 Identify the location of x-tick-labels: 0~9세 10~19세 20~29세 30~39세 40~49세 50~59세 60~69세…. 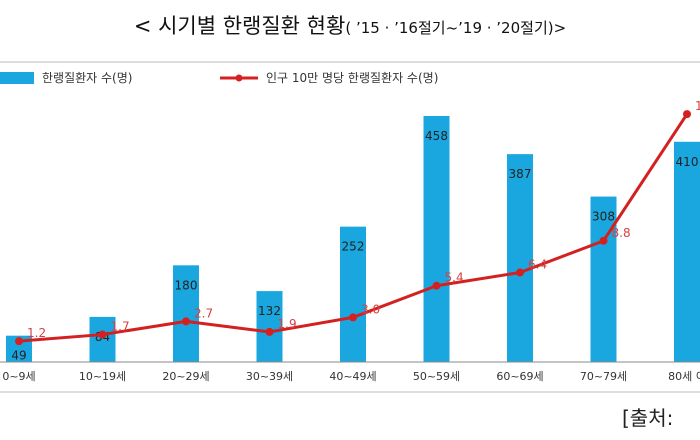
(351, 376).